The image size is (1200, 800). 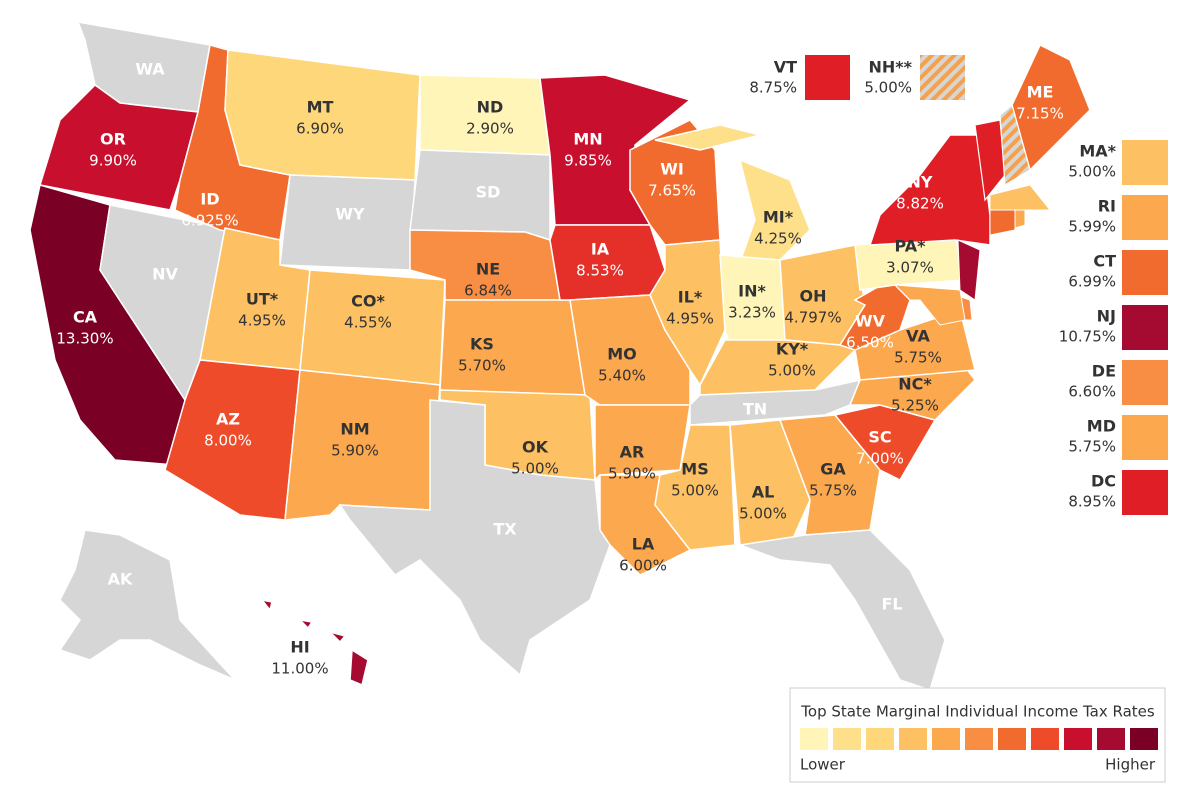 What do you see at coordinates (632, 452) in the screenshot?
I see `state-abbr: AR` at bounding box center [632, 452].